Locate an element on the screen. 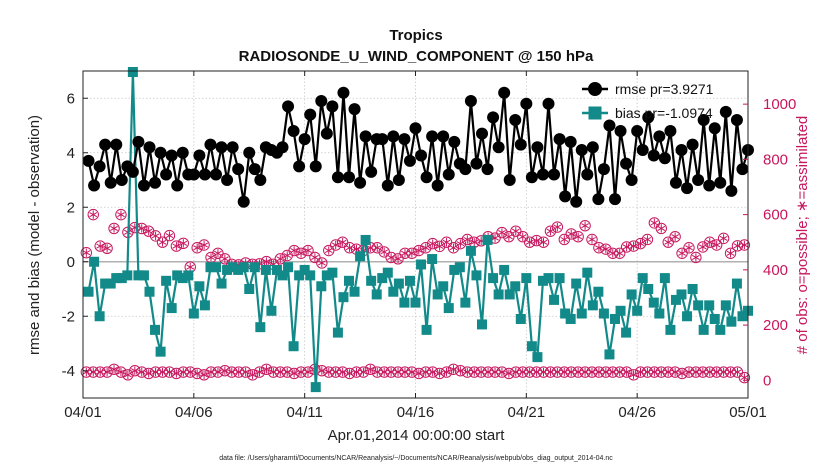  y2-tick-label-5: 1000 is located at coordinates (779, 104).